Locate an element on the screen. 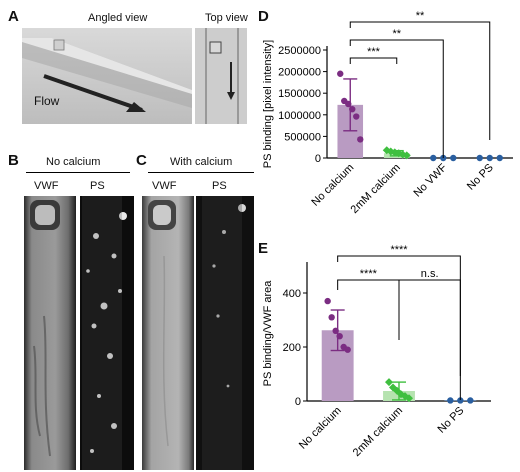 Image resolution: width=520 pixels, height=472 pixels. flow-arrow-shaft is located at coordinates (93, 93).